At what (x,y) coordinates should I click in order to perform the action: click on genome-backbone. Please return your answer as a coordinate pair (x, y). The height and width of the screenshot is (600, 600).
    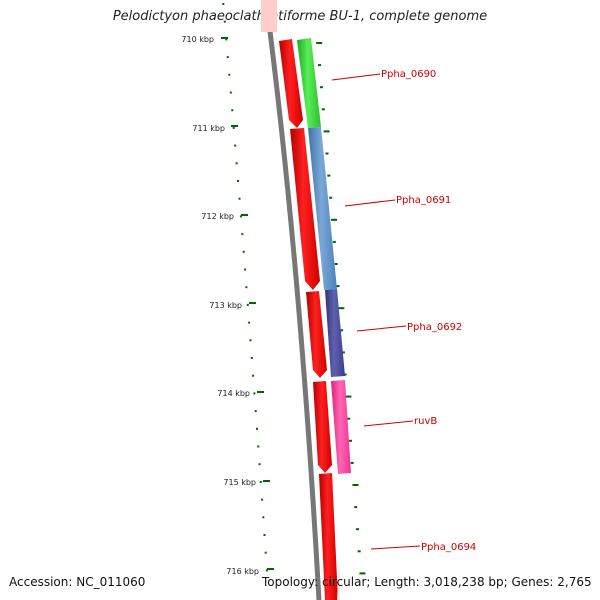
    Looking at the image, I should click on (292, 300).